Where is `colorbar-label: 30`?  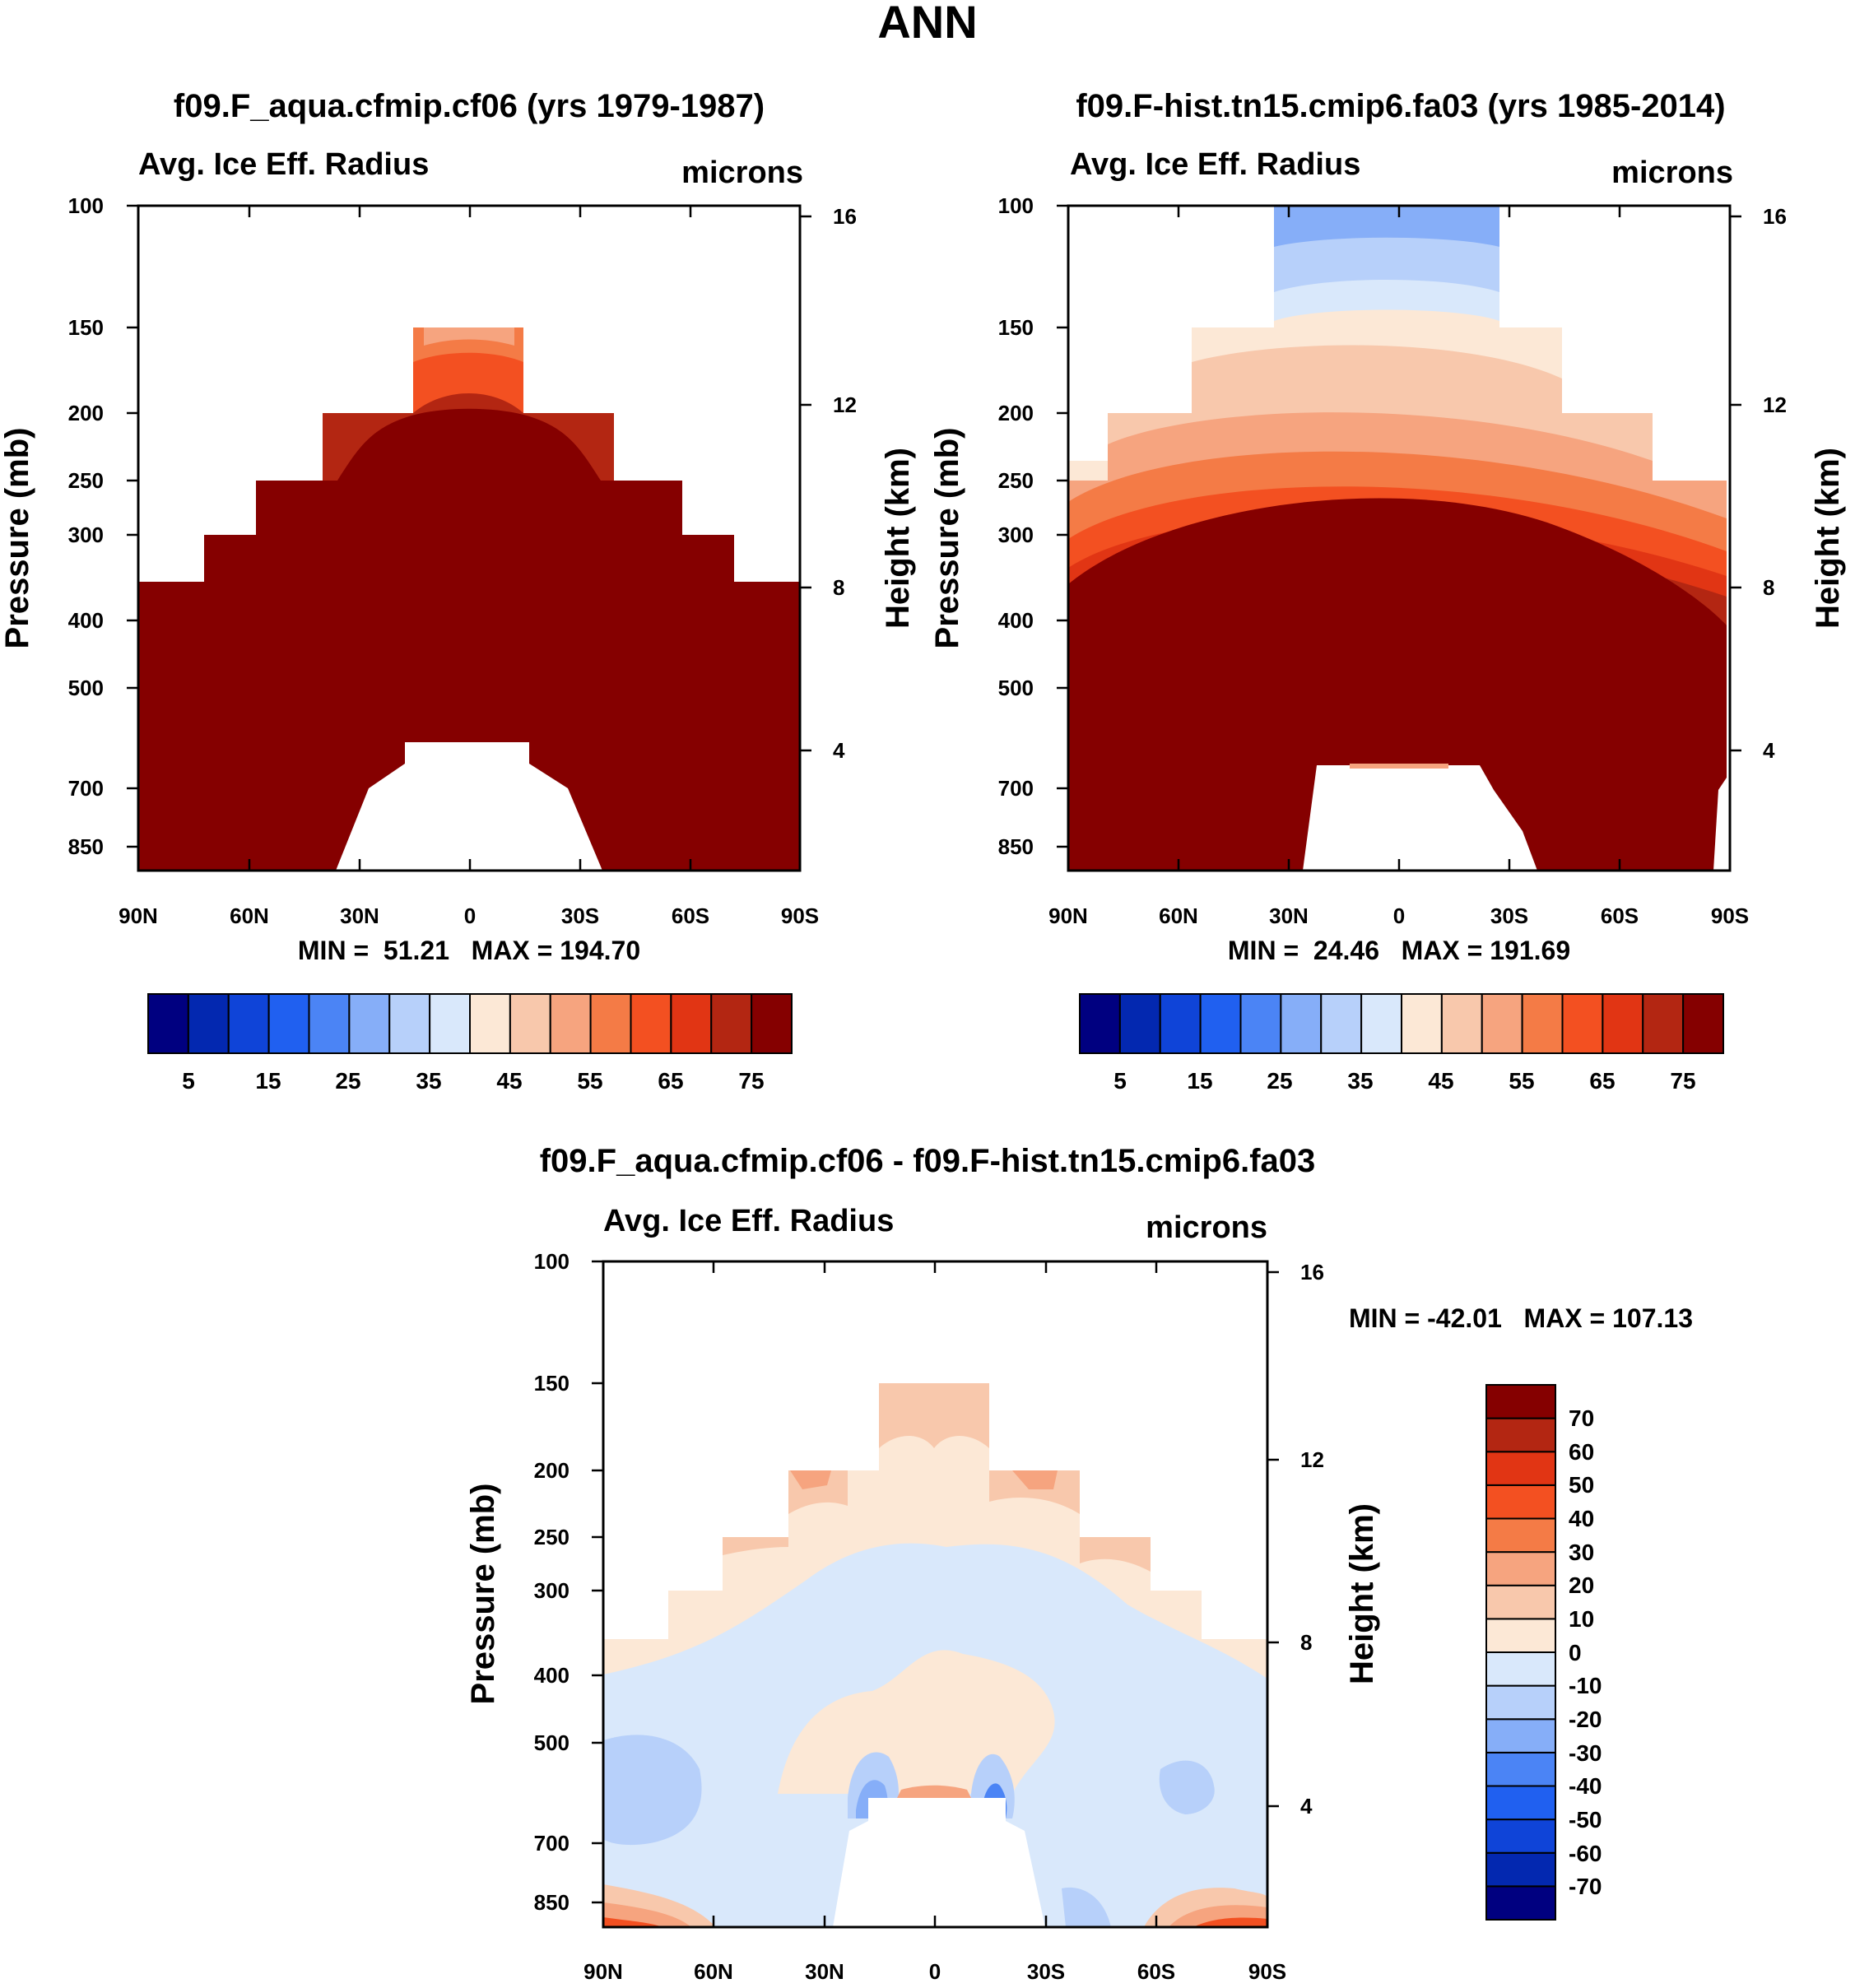
colorbar-label: 30 is located at coordinates (1581, 1552).